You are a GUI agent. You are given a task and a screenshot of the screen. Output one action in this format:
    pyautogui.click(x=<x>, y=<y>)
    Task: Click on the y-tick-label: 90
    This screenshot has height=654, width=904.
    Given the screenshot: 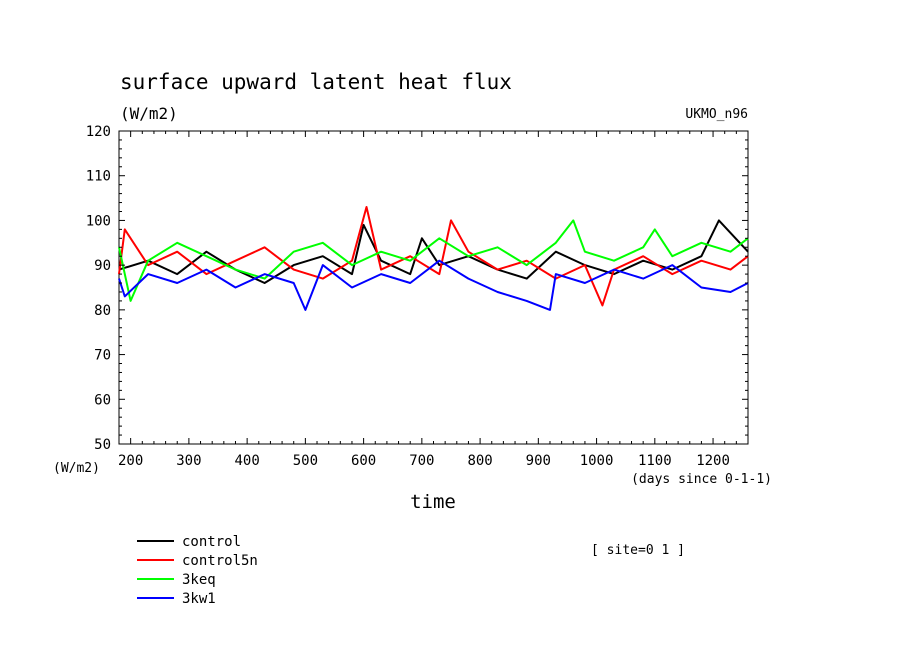 What is the action you would take?
    pyautogui.click(x=102, y=266)
    